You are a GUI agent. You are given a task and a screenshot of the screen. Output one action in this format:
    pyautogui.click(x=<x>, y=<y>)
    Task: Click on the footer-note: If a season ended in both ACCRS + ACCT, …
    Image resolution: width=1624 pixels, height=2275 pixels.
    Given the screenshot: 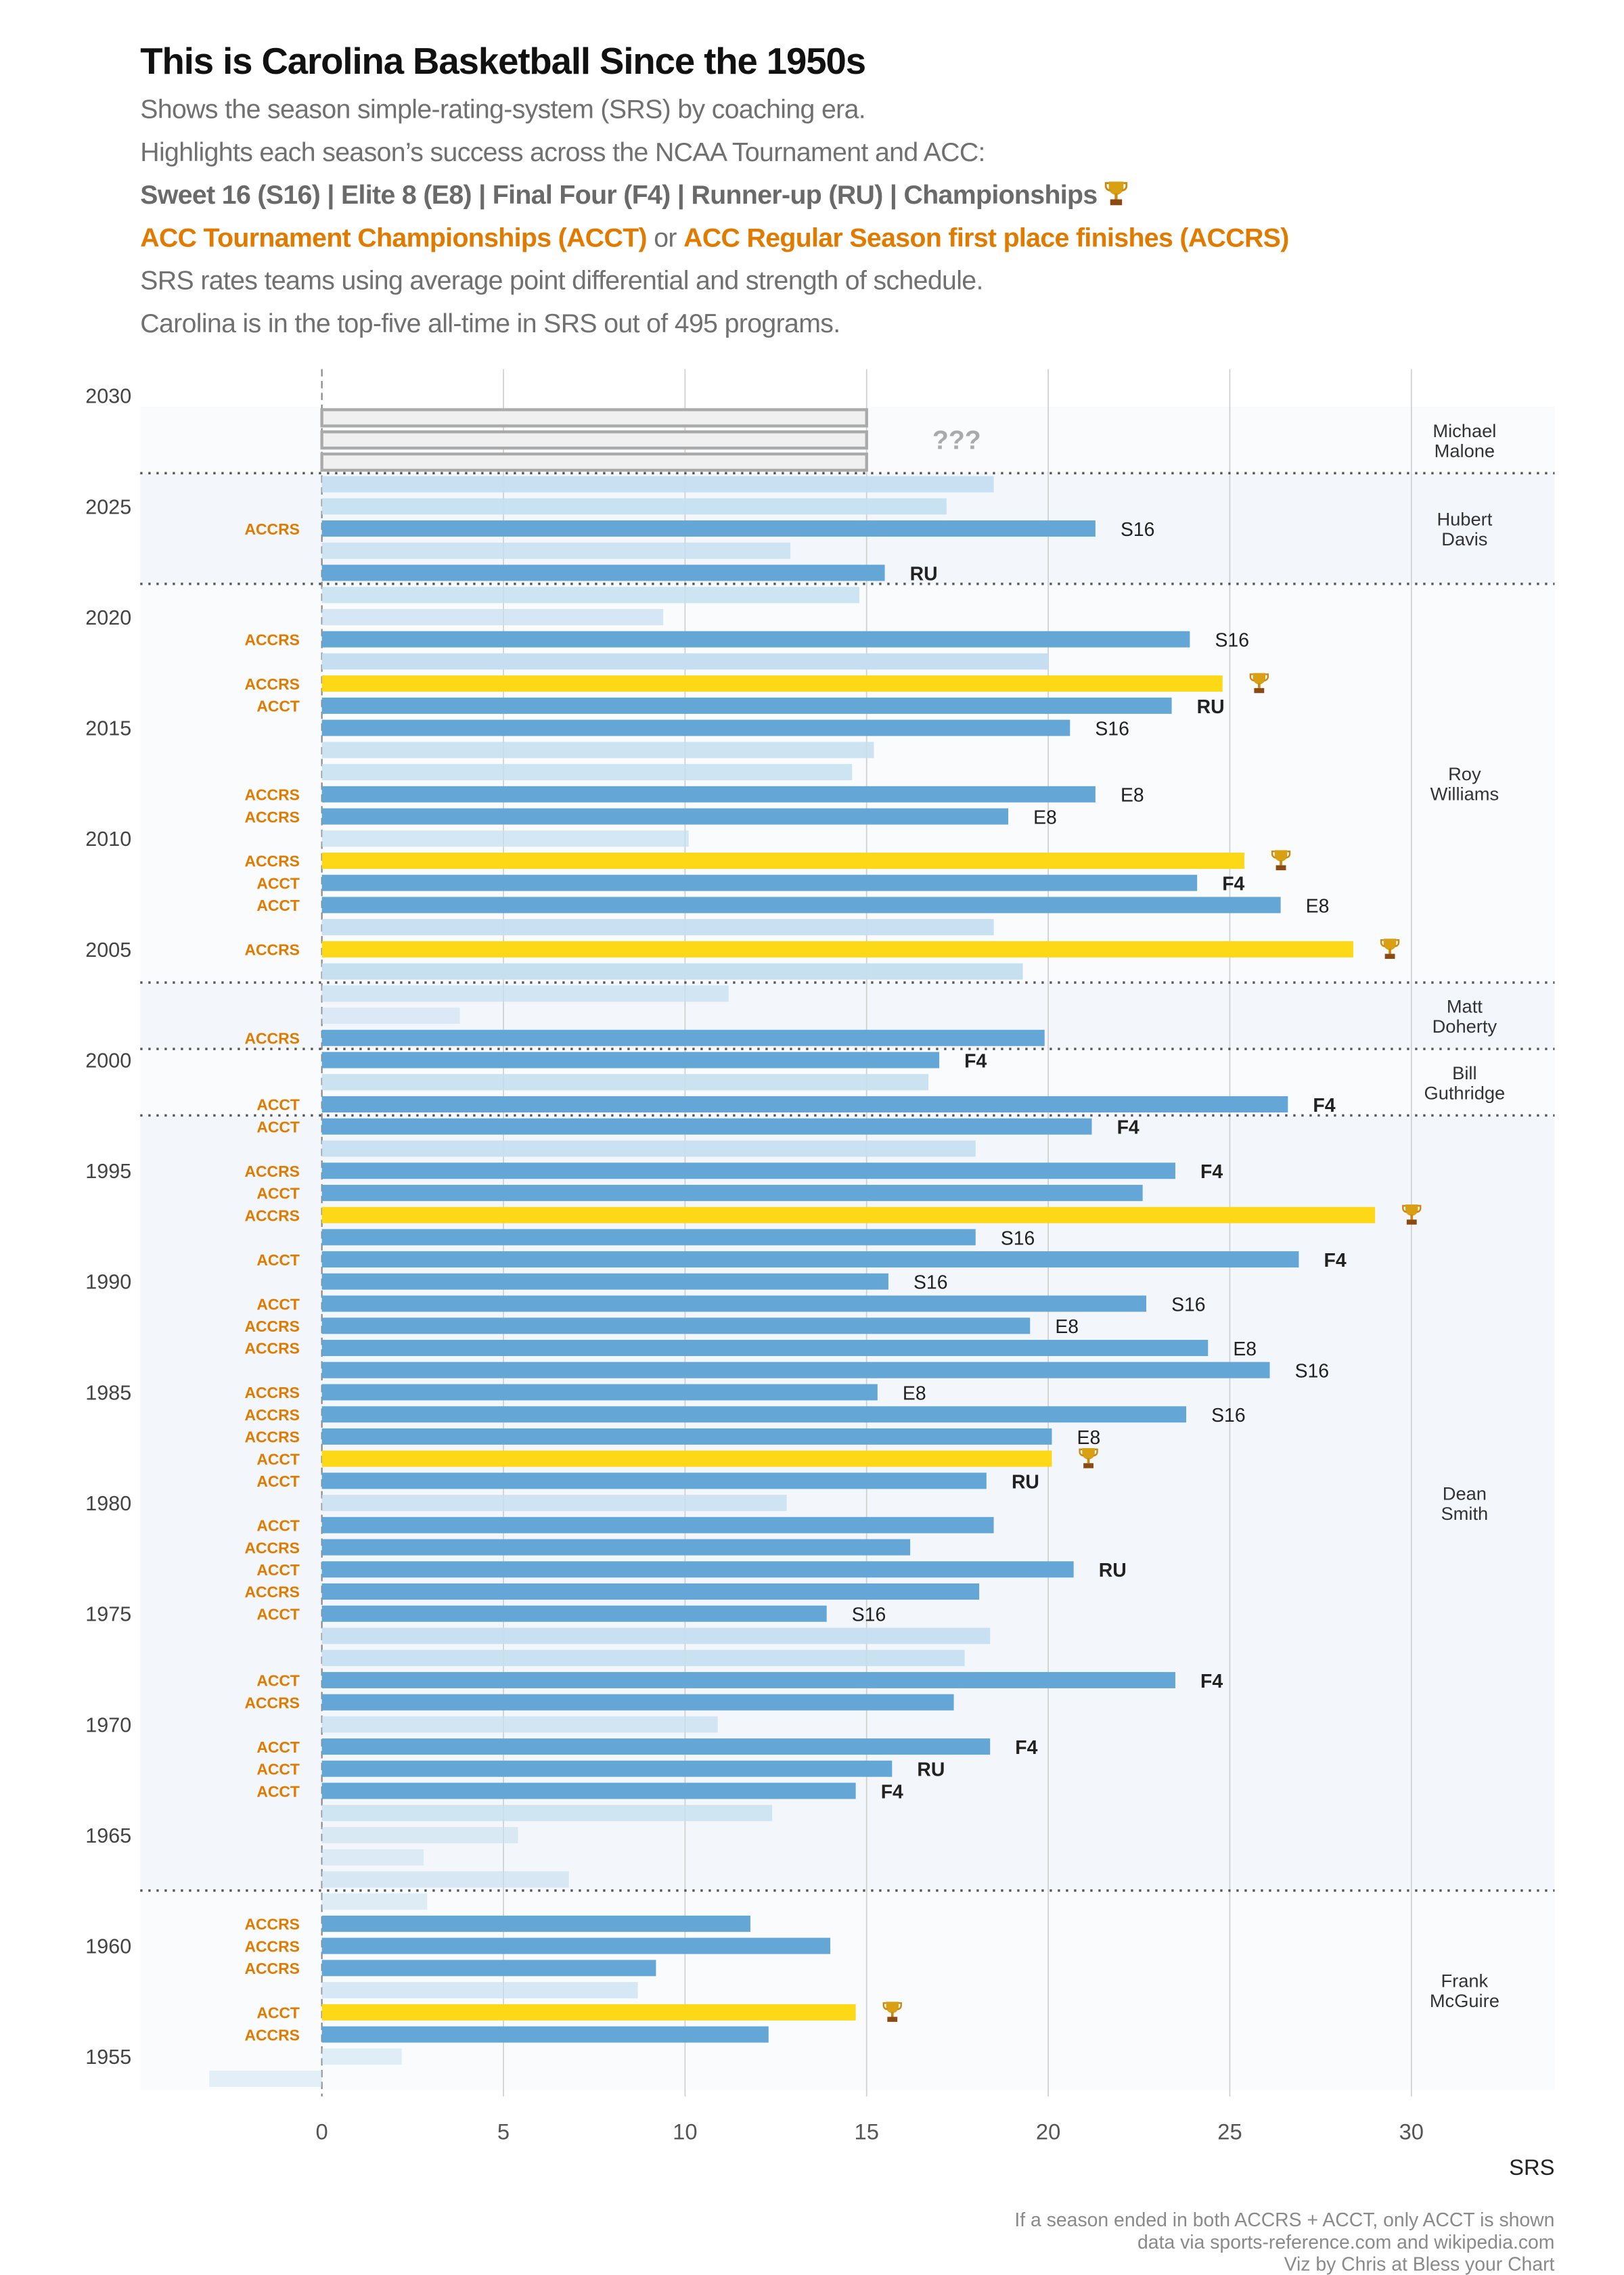 What is the action you would take?
    pyautogui.click(x=1284, y=2219)
    